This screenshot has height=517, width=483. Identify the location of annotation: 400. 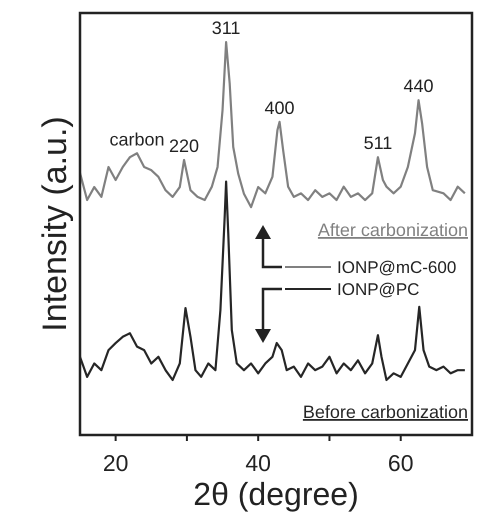
(279, 108).